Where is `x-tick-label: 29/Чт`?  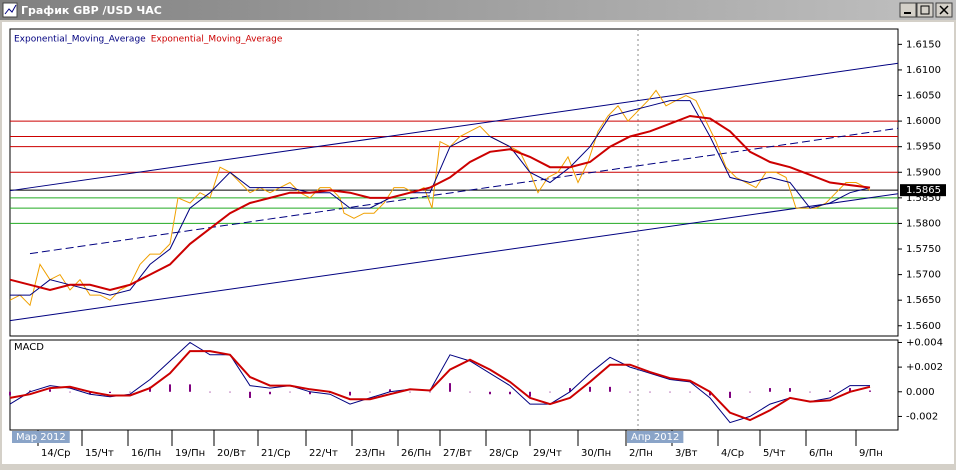 x-tick-label: 29/Чт is located at coordinates (547, 453).